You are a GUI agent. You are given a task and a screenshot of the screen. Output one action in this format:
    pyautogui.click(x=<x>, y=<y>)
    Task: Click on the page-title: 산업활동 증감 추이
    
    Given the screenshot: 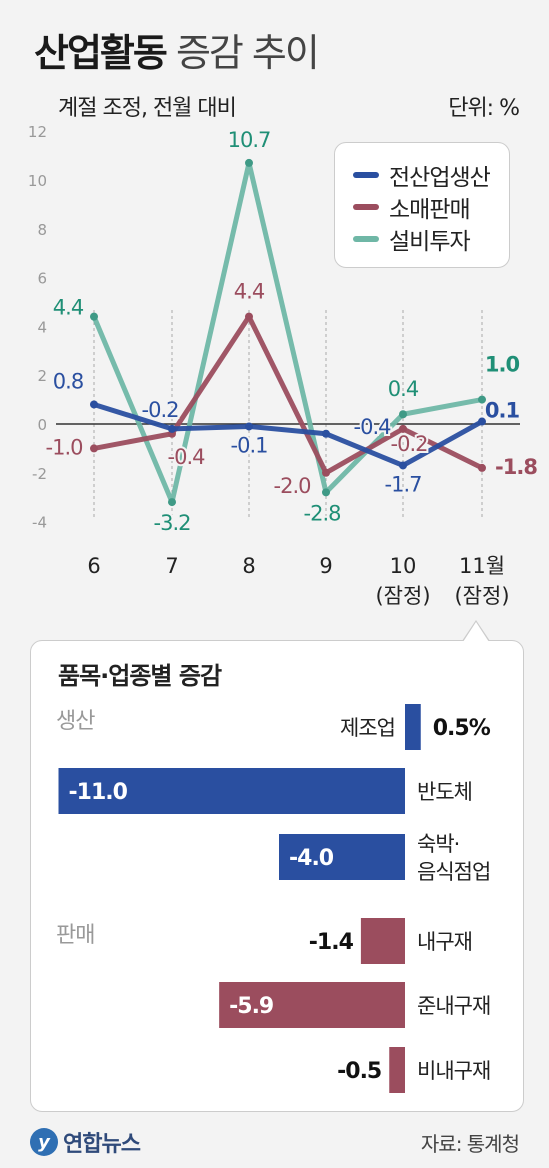 What is the action you would take?
    pyautogui.click(x=177, y=49)
    